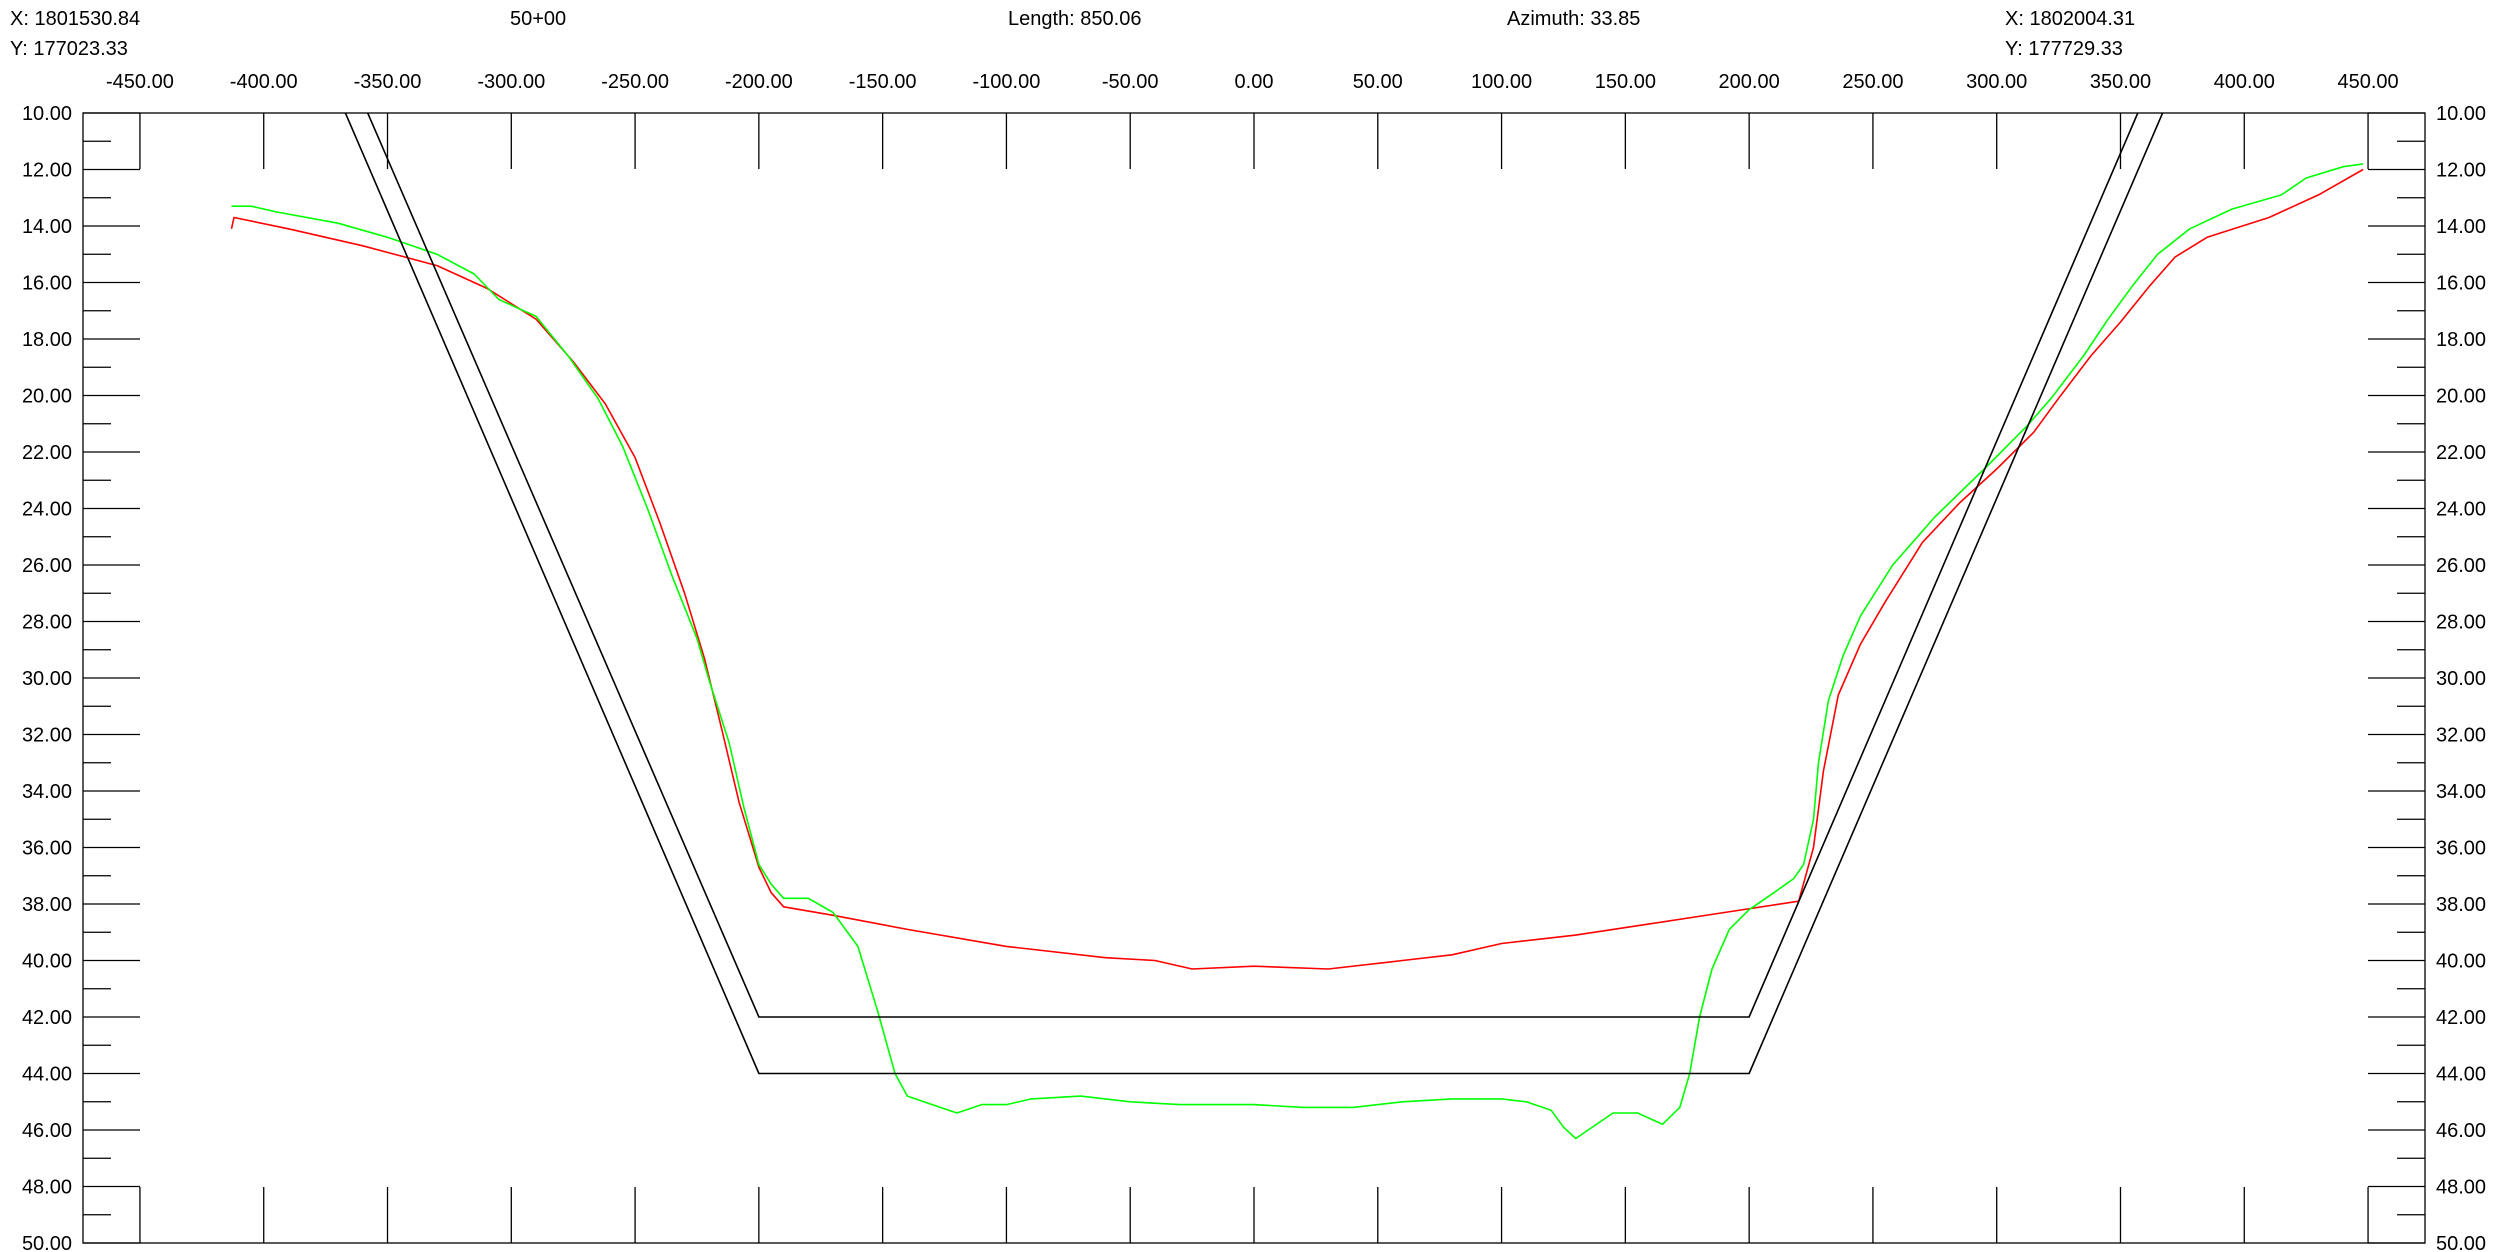 The height and width of the screenshot is (1252, 2505). I want to click on y-tick-label-left: 10.00, so click(47, 114).